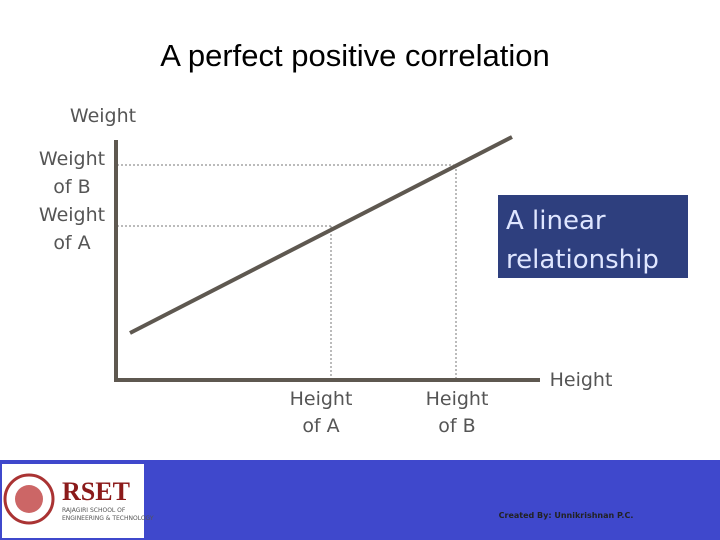 This screenshot has height=540, width=720. What do you see at coordinates (108, 518) in the screenshot?
I see `logo-subtitle: ENGINEERING & TECHNOLOGY` at bounding box center [108, 518].